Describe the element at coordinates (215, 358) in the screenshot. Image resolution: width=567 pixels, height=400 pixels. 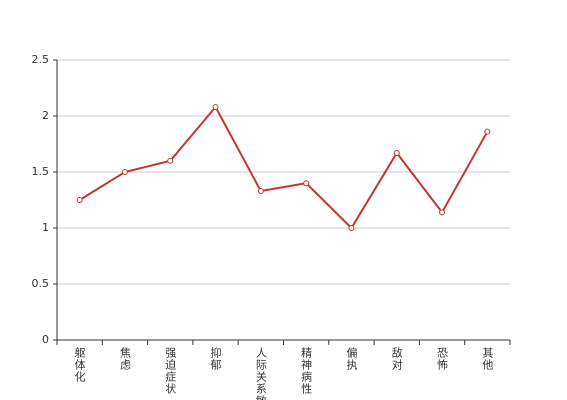
I see `x-tick-label: 抑郁` at that location.